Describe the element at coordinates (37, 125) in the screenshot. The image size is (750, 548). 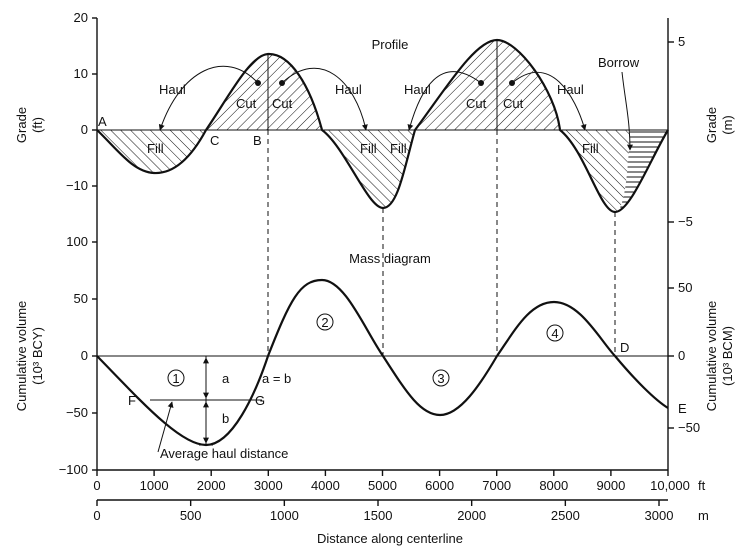
I see `profile-left-label-2: (ft)` at that location.